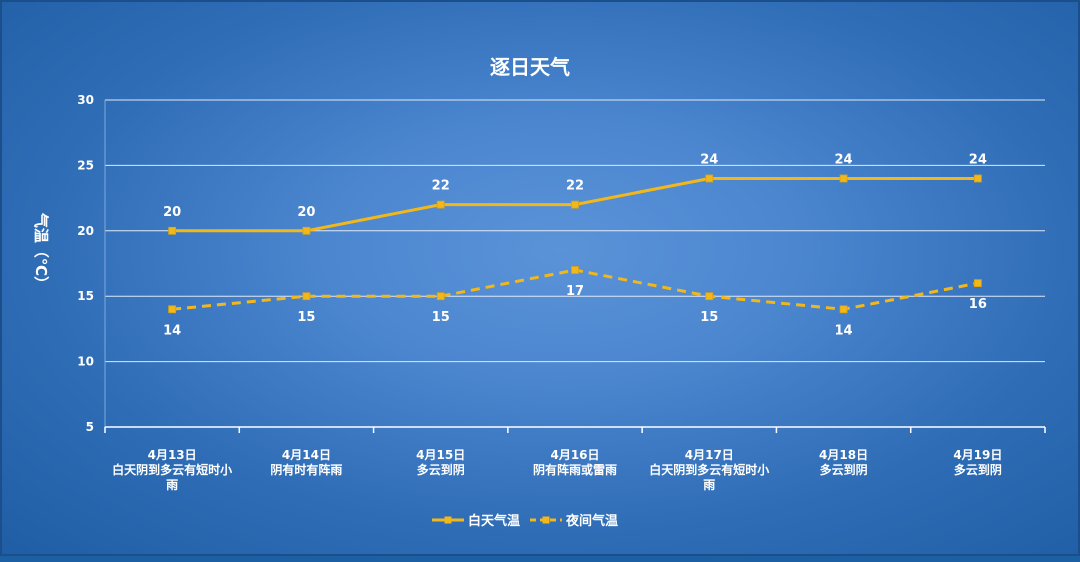 This screenshot has height=562, width=1080. I want to click on x-tick-label: 阴有阵雨或雷雨, so click(575, 469).